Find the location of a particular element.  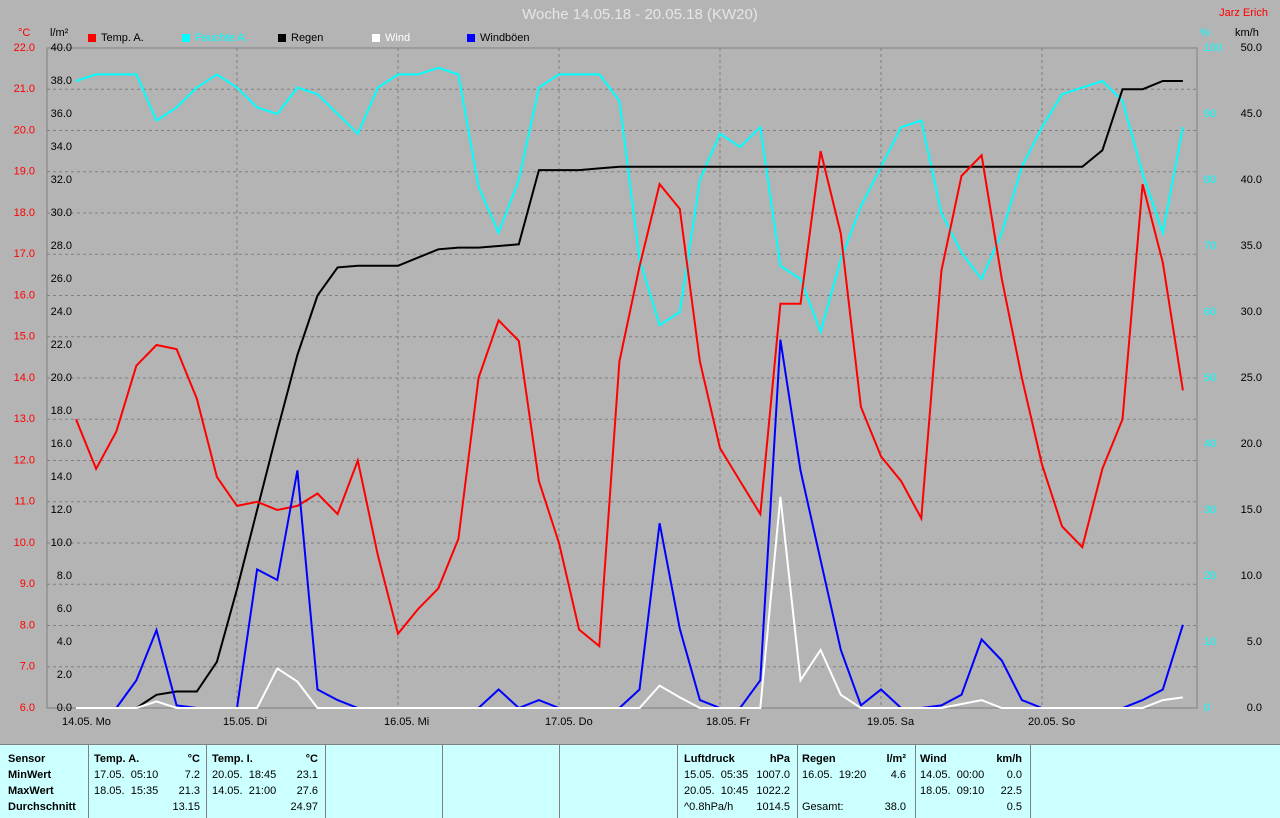

table-cell: 13.15 is located at coordinates (186, 807).